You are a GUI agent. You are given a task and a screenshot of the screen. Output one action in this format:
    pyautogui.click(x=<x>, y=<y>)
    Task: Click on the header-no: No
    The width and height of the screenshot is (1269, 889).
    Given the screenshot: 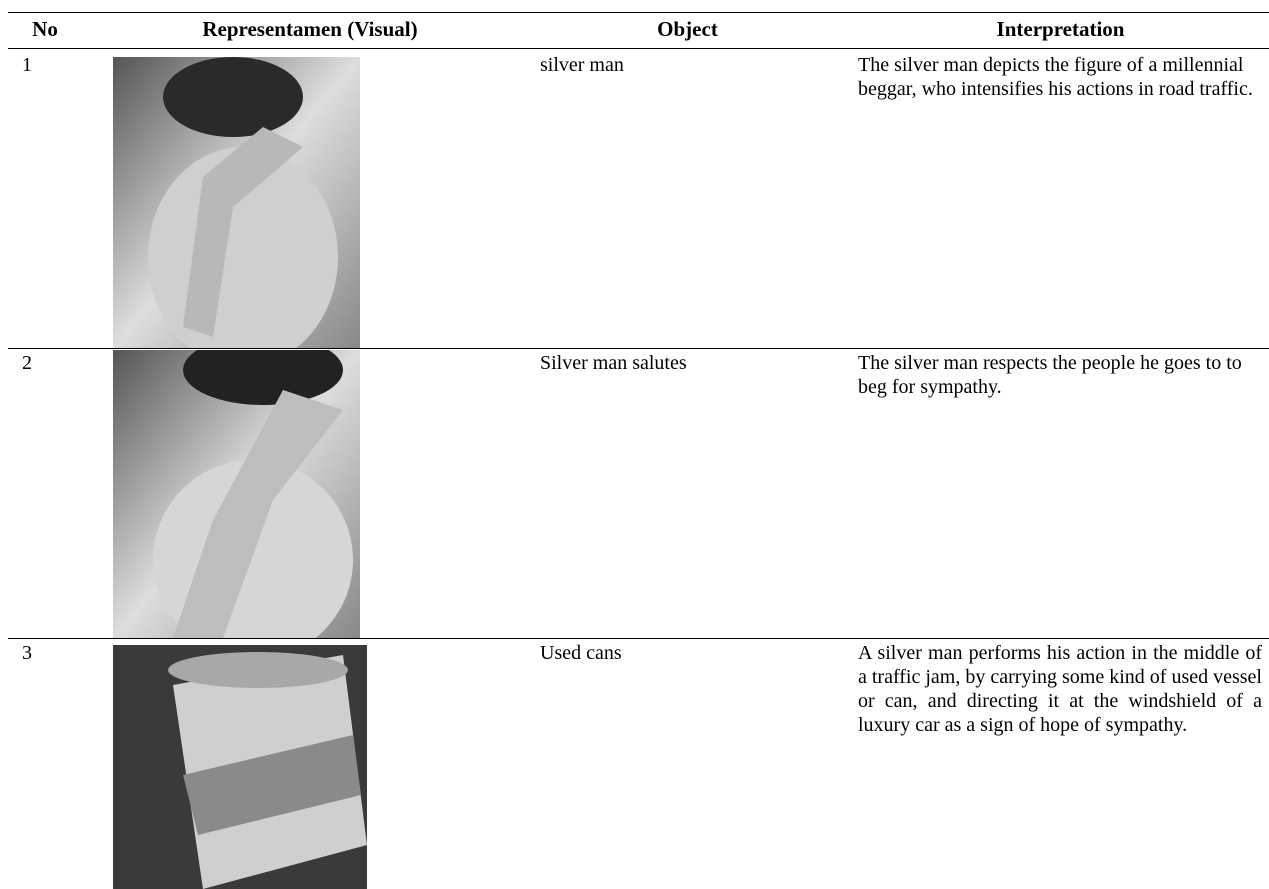 What is the action you would take?
    pyautogui.click(x=45, y=29)
    